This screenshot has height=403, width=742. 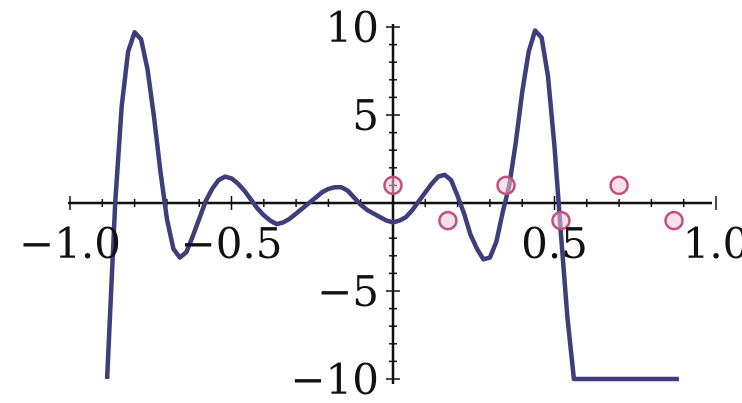 What do you see at coordinates (554, 243) in the screenshot?
I see `x-tick-label: 0.5` at bounding box center [554, 243].